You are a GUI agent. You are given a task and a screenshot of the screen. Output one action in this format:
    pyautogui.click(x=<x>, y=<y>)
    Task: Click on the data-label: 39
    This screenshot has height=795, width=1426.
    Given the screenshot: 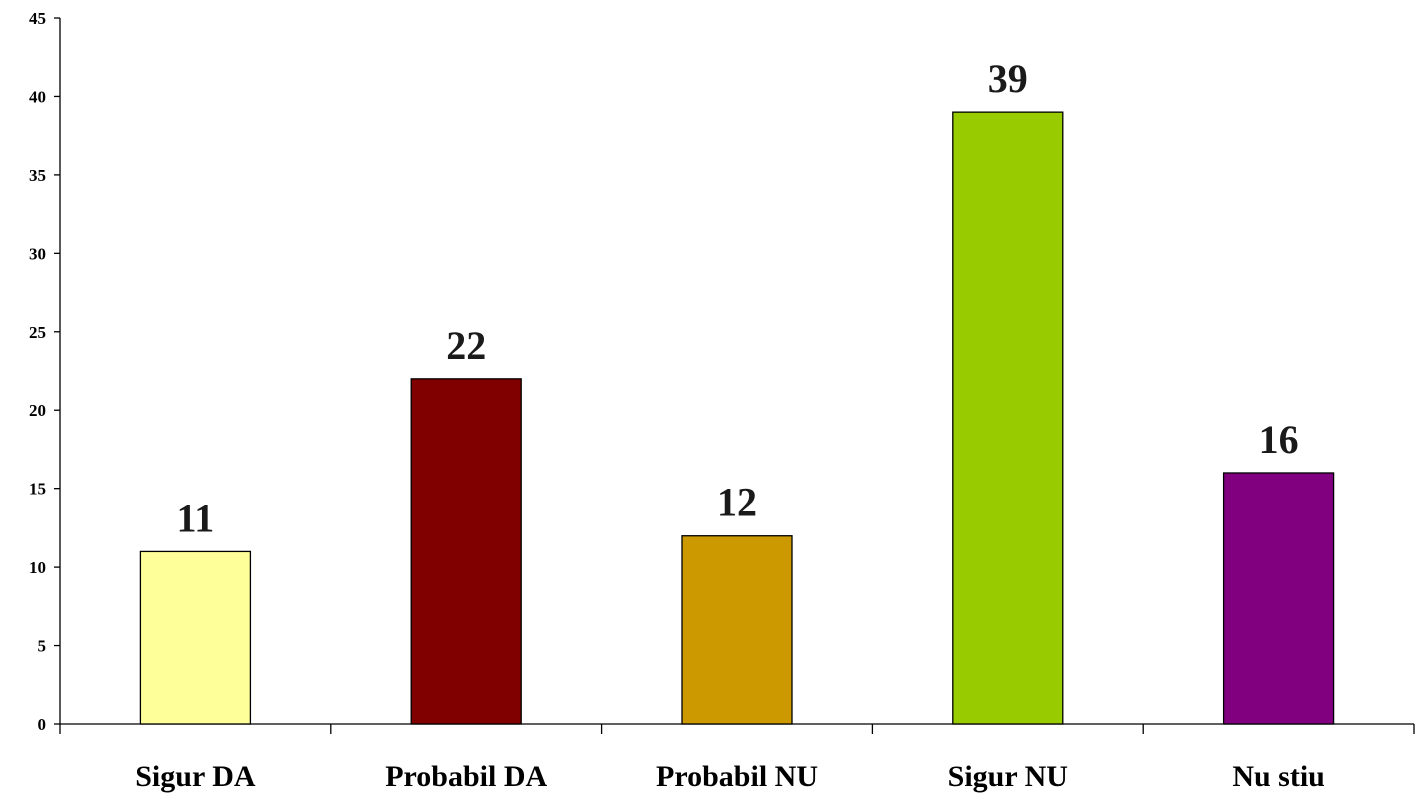 What is the action you would take?
    pyautogui.click(x=1008, y=78)
    